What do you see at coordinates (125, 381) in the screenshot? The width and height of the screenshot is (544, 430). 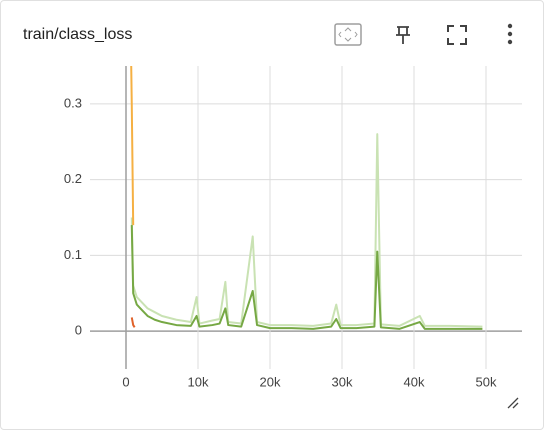 I see `x-tick-label: 0` at bounding box center [125, 381].